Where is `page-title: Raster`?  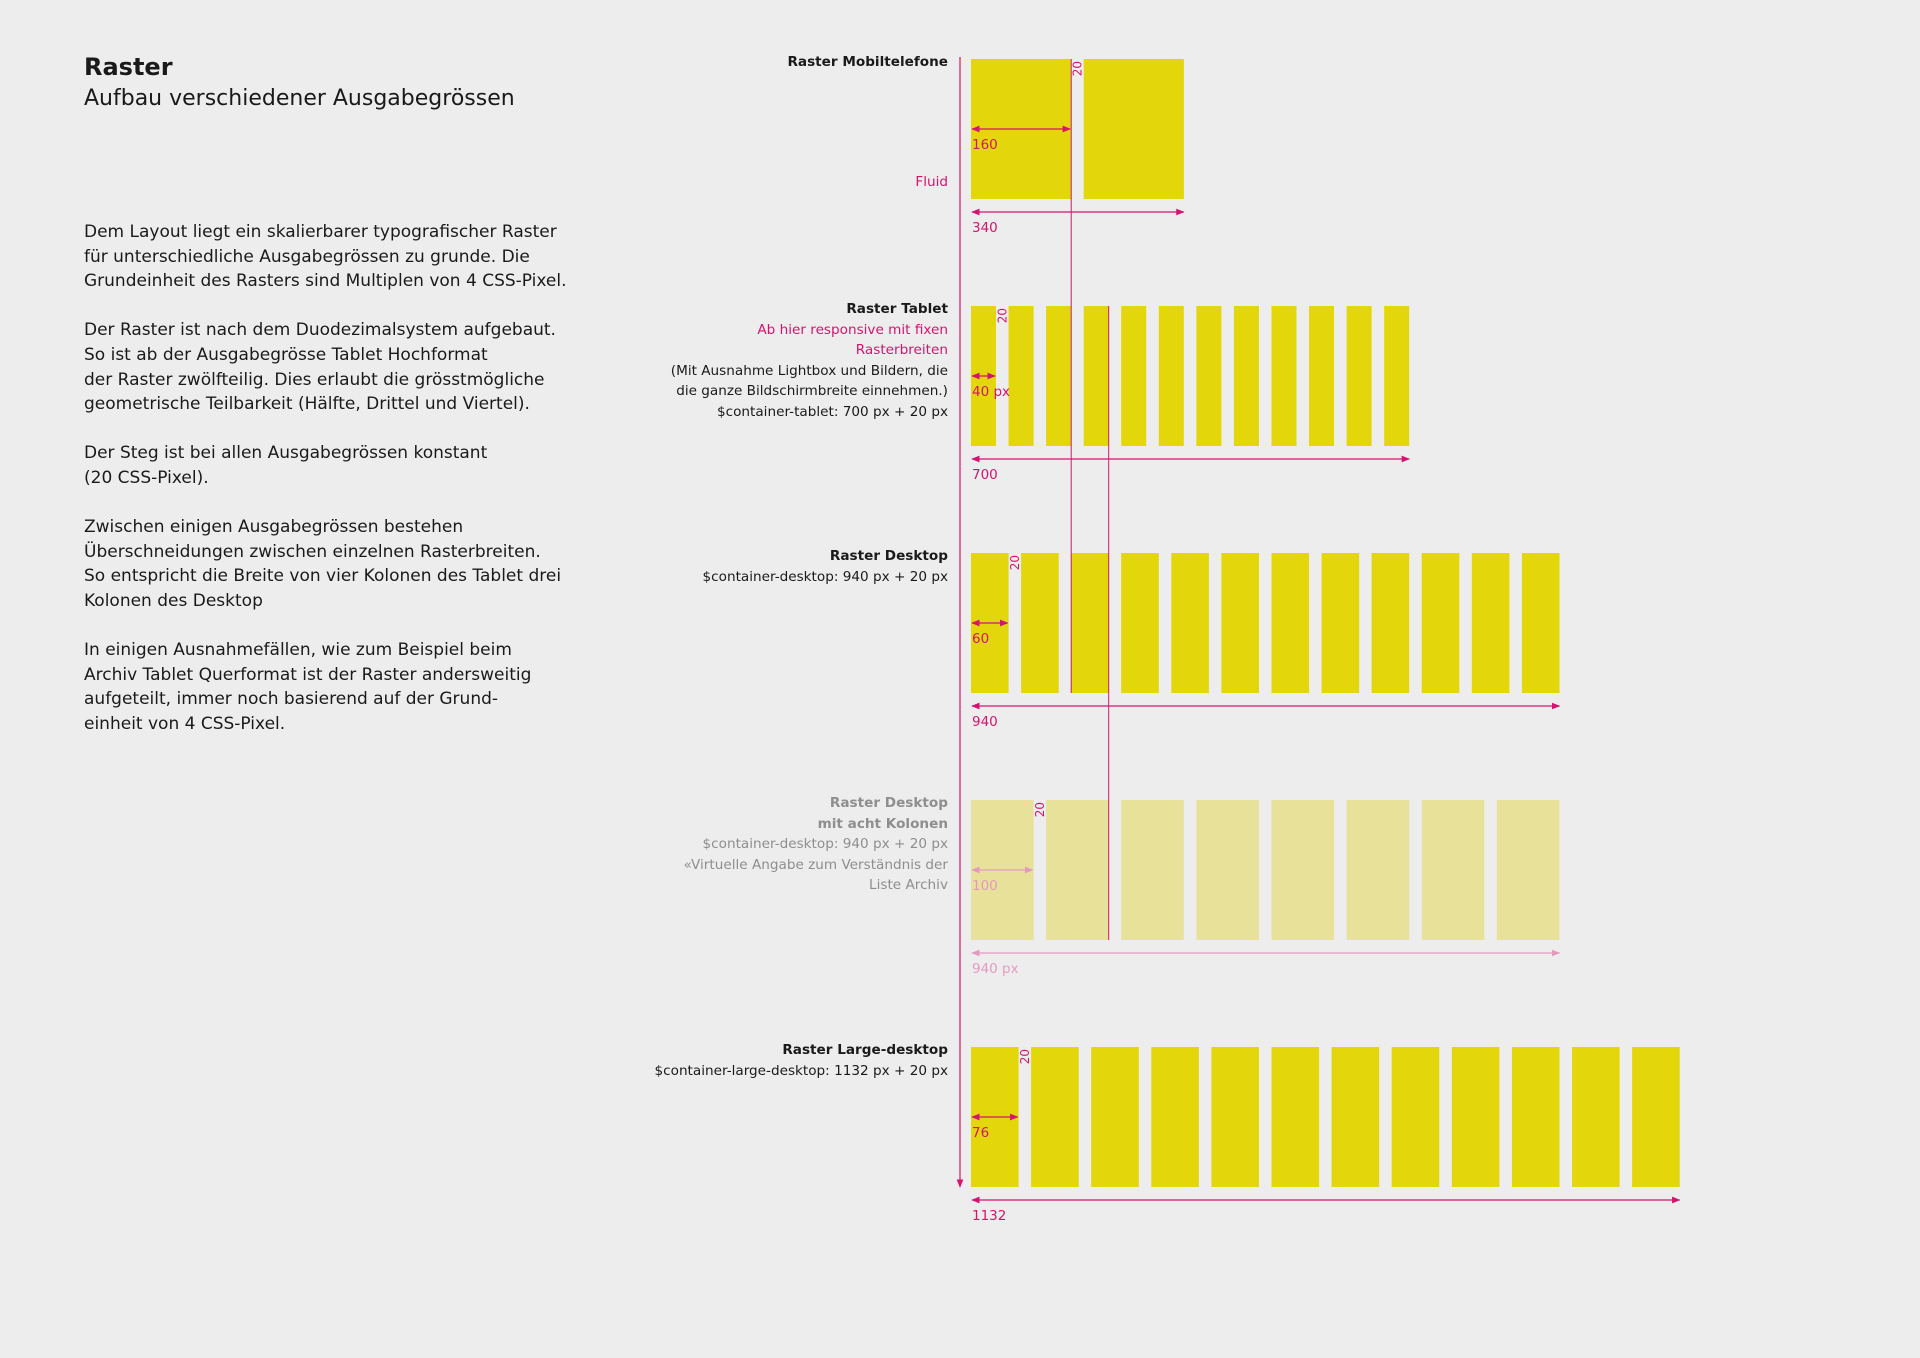
page-title: Raster is located at coordinates (128, 67).